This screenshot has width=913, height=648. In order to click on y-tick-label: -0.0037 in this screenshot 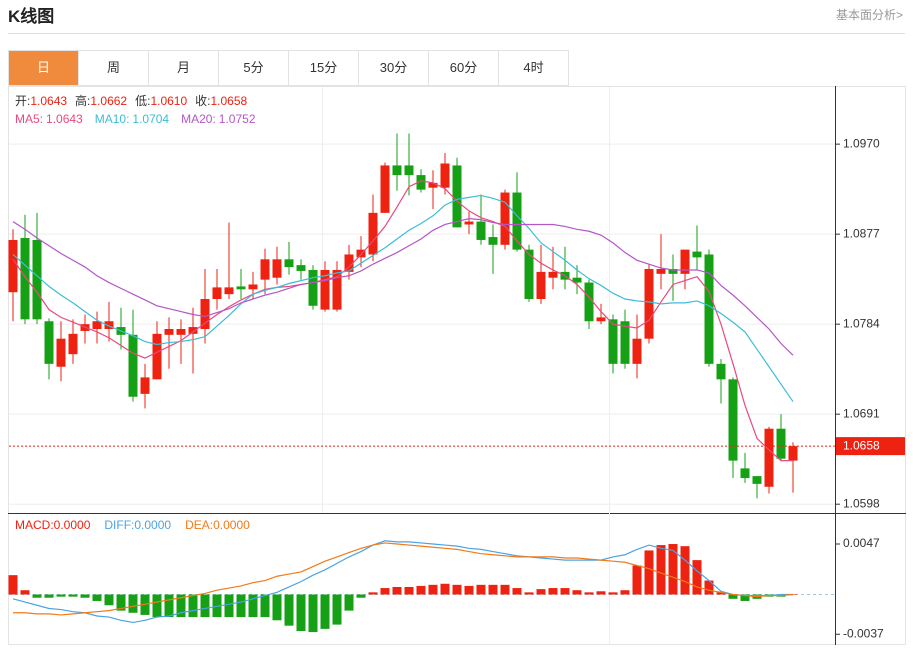, I will do `click(863, 633)`.